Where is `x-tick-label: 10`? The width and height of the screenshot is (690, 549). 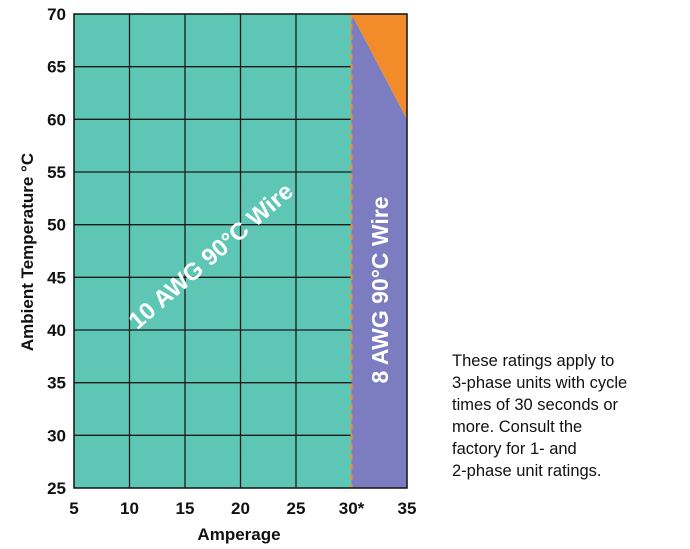
x-tick-label: 10 is located at coordinates (129, 508).